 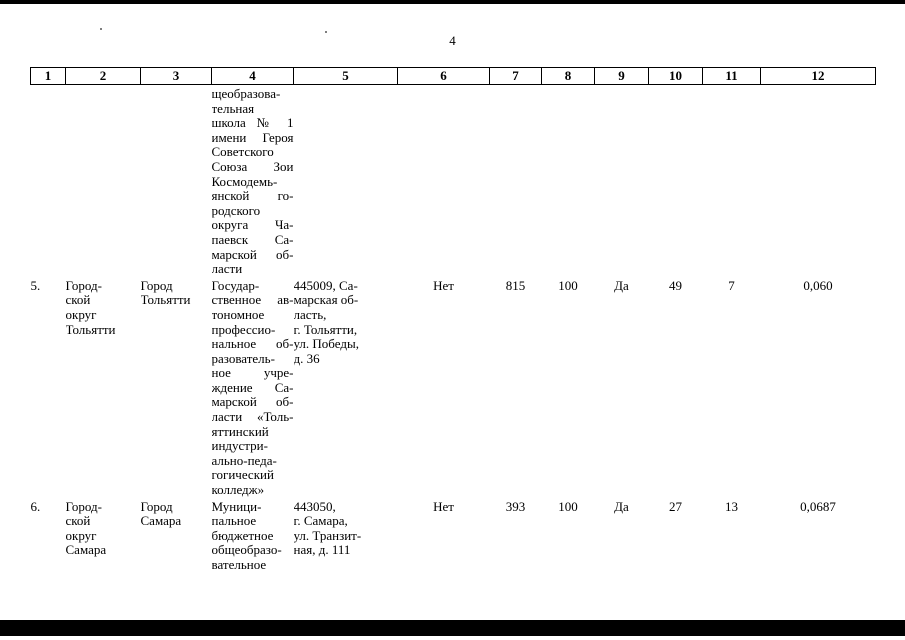 I want to click on column-header: 8, so click(x=568, y=76).